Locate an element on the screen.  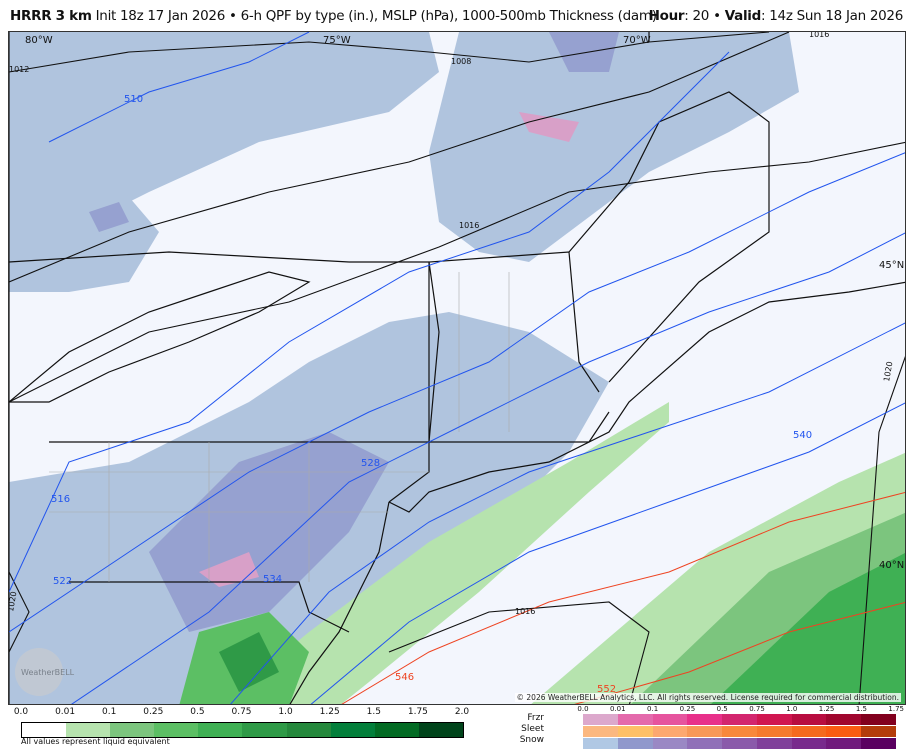
legend-note: All values represent liquid equivalent is located at coordinates (95, 741).